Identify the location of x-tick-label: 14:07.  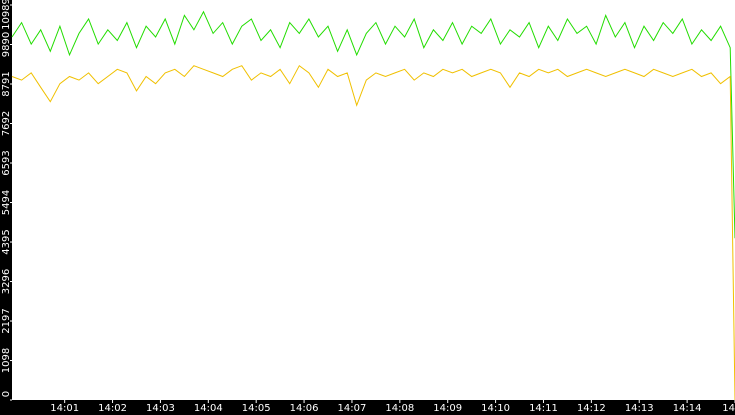
(352, 408).